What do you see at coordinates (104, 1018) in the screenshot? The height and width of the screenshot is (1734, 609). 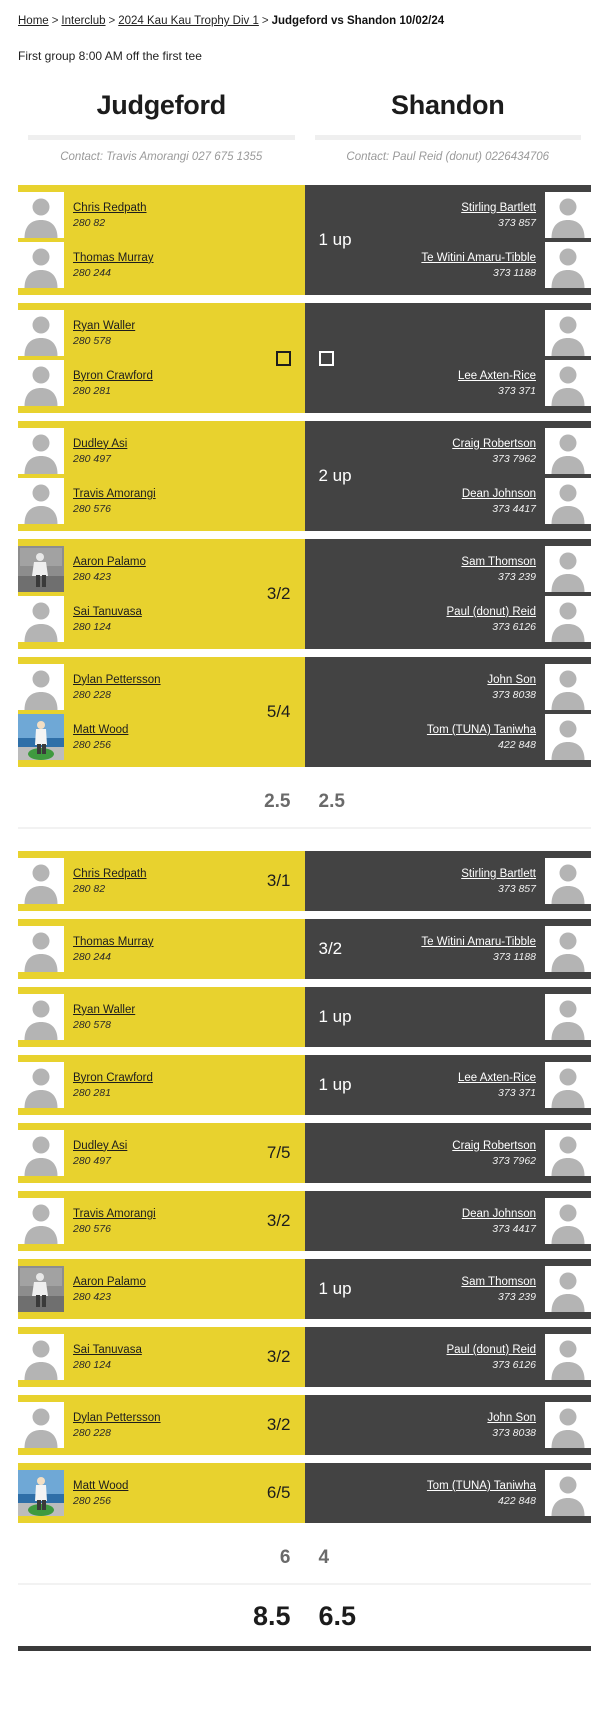 I see `player-info: Ryan Waller 280 578` at bounding box center [104, 1018].